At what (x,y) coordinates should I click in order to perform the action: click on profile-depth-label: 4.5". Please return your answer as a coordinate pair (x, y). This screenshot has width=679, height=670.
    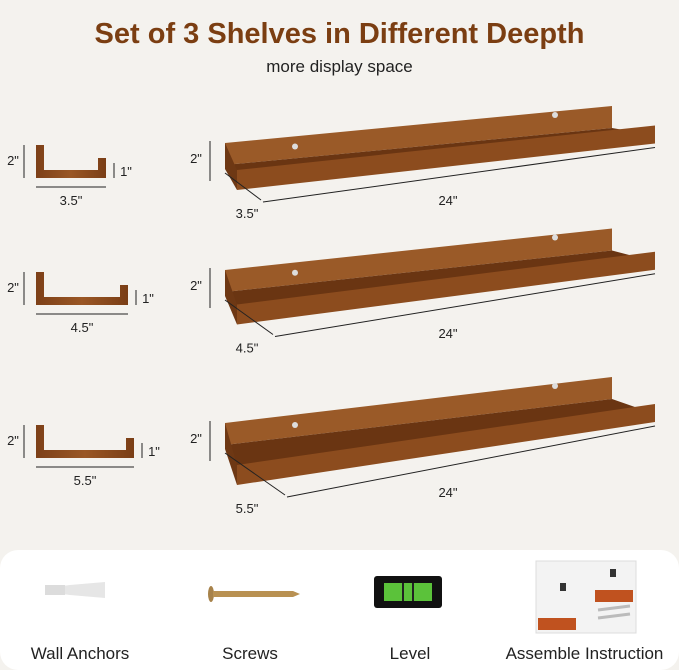
    Looking at the image, I should click on (82, 327).